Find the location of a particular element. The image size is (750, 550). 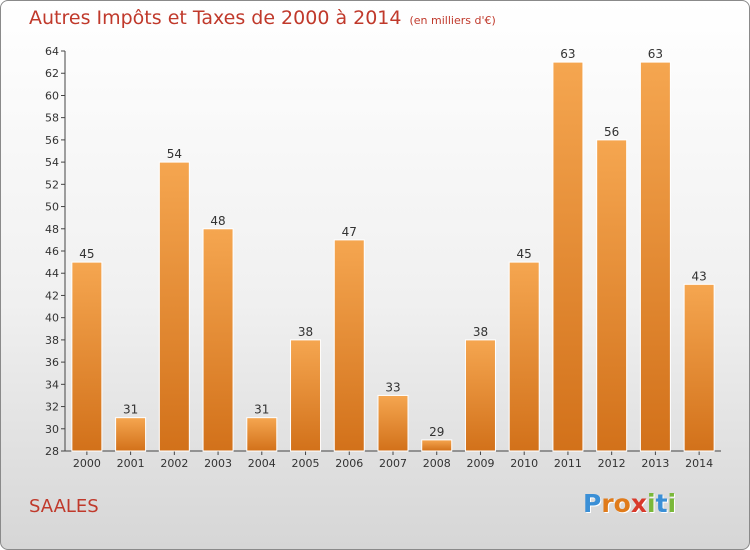

y-tick-label: 64 is located at coordinates (52, 51).